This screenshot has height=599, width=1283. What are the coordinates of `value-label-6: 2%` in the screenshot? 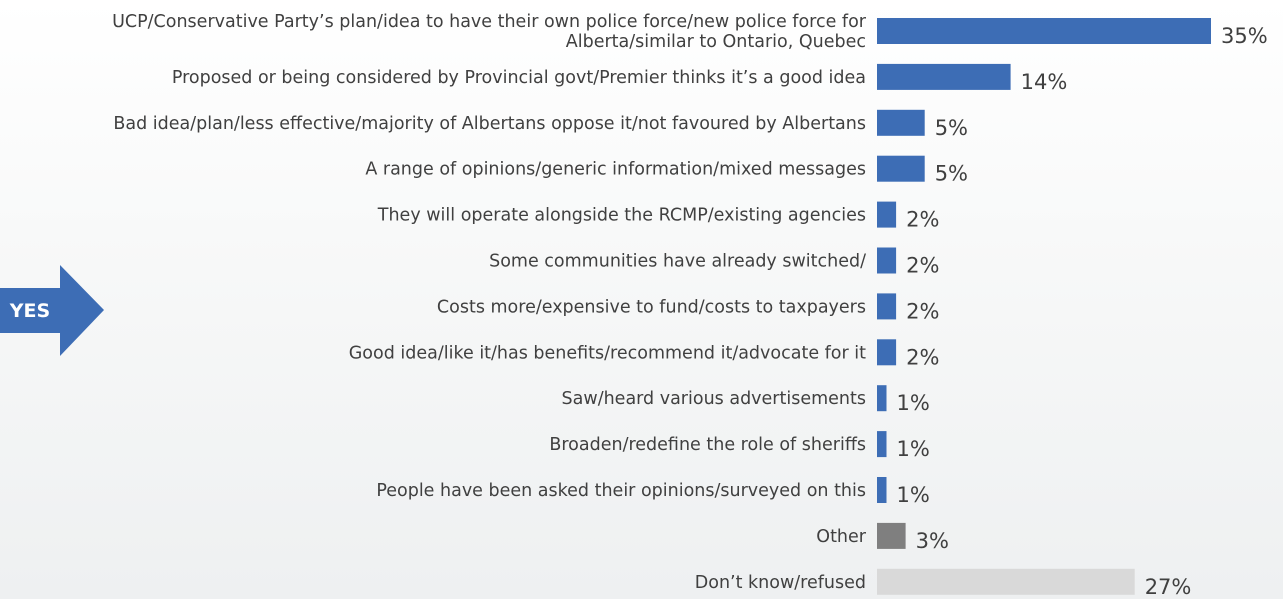 It's located at (922, 311).